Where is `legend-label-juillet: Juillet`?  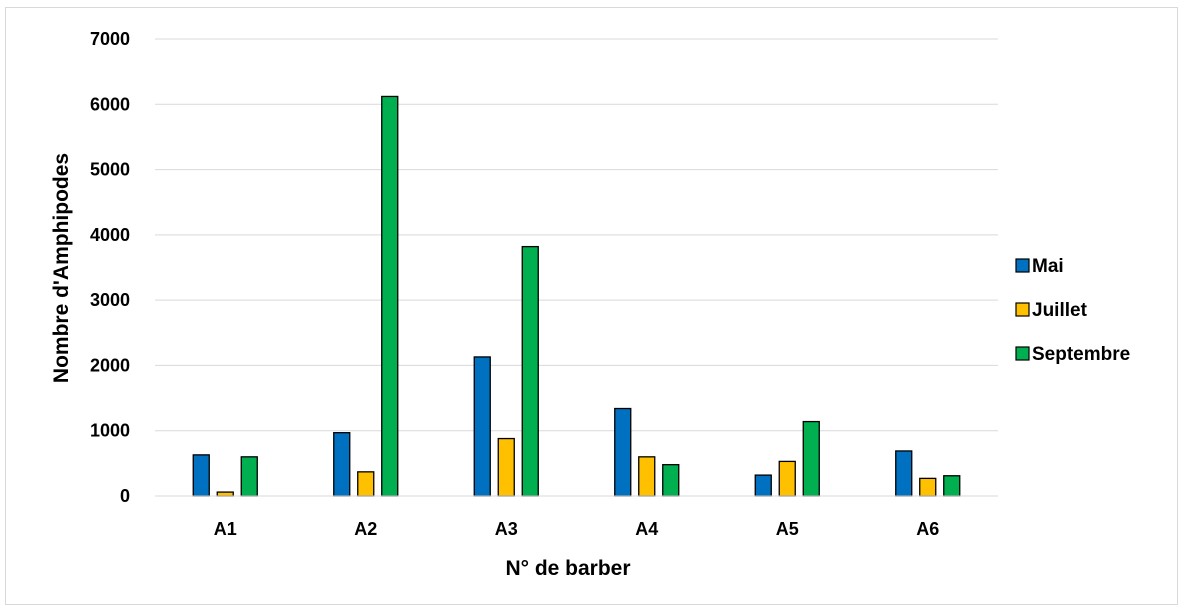 legend-label-juillet: Juillet is located at coordinates (1060, 310).